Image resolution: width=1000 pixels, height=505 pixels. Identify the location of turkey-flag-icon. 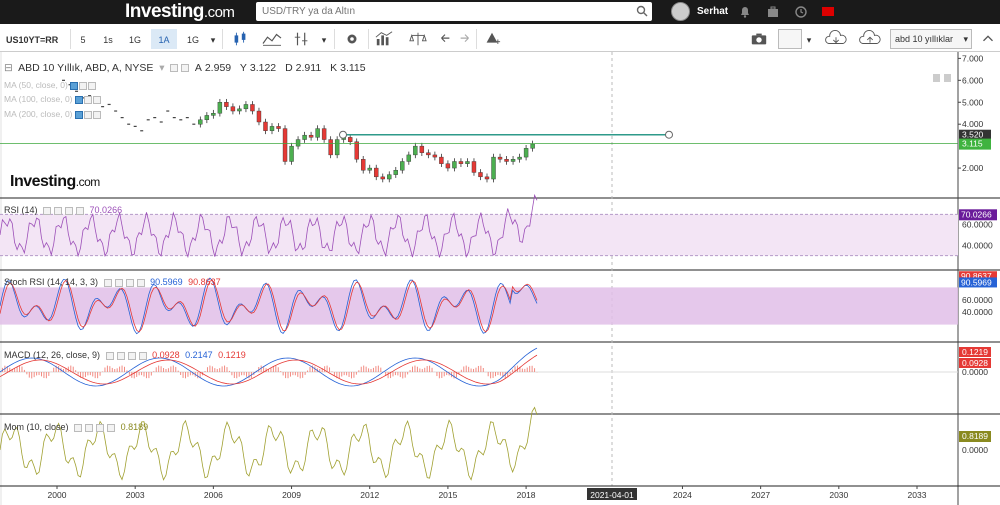
(828, 11).